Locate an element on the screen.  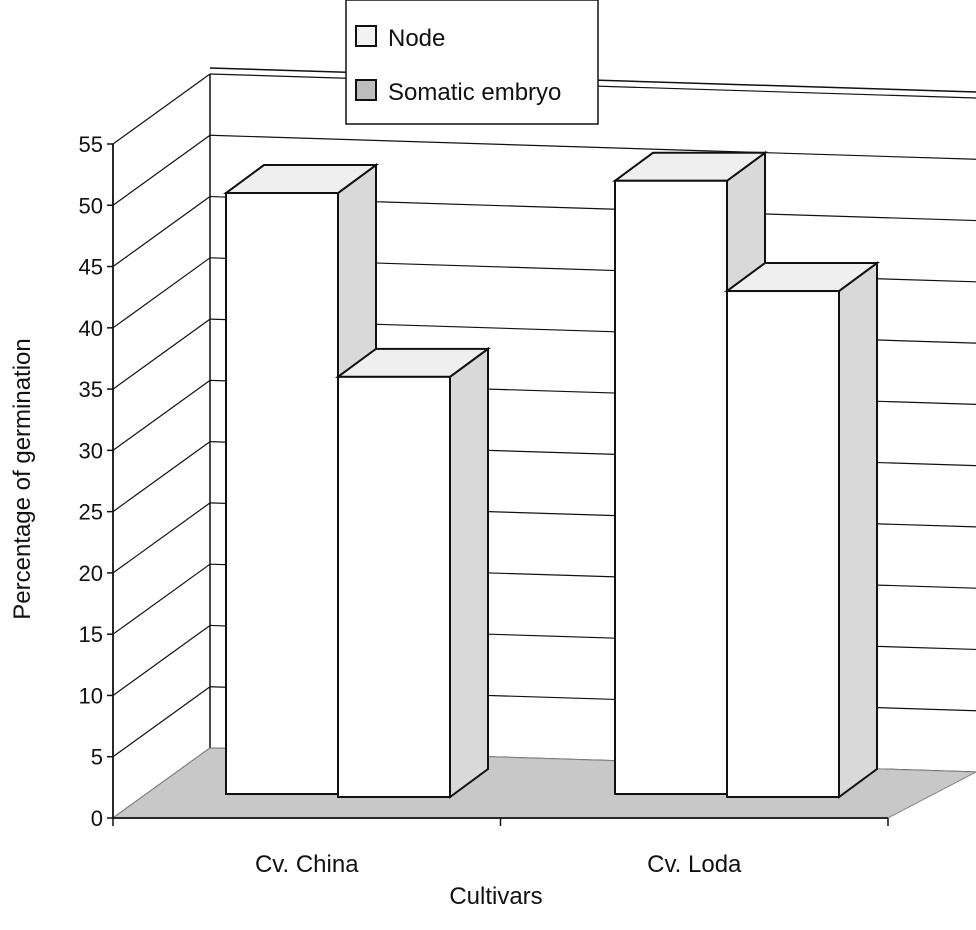
y-tick-label: 10 is located at coordinates (91, 695).